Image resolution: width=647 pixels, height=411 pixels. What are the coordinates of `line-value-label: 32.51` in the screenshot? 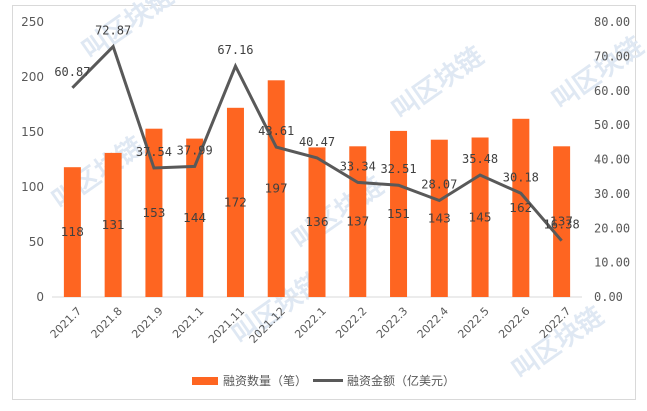 It's located at (398, 169).